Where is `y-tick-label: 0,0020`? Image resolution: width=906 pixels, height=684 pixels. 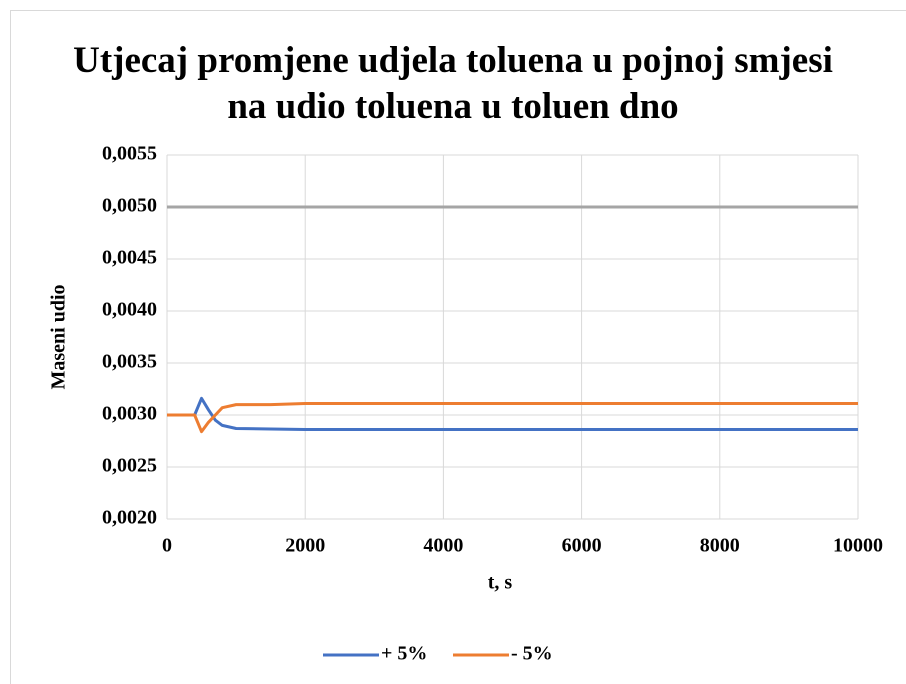
y-tick-label: 0,0020 is located at coordinates (129, 518).